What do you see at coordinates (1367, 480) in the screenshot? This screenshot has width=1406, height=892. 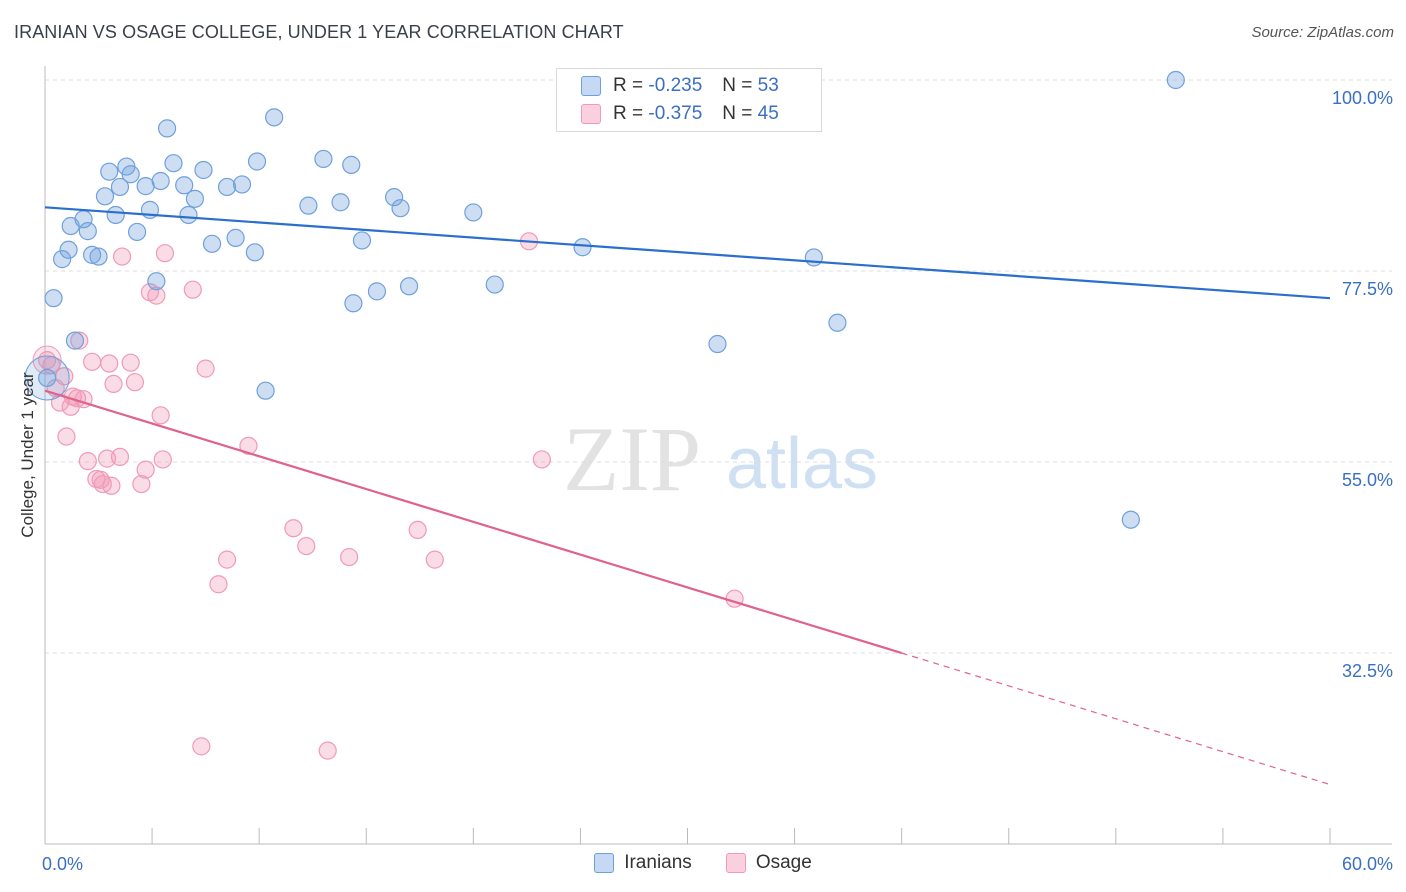 I see `y-tick-label-2: 55.0%` at bounding box center [1367, 480].